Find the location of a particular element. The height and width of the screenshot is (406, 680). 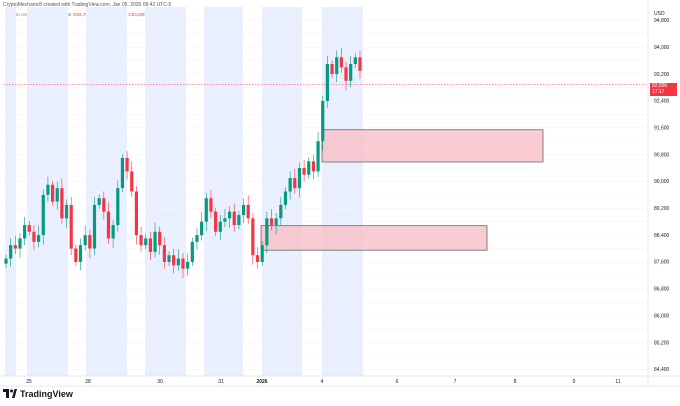

tradingview-logo-icon is located at coordinates (10, 393).